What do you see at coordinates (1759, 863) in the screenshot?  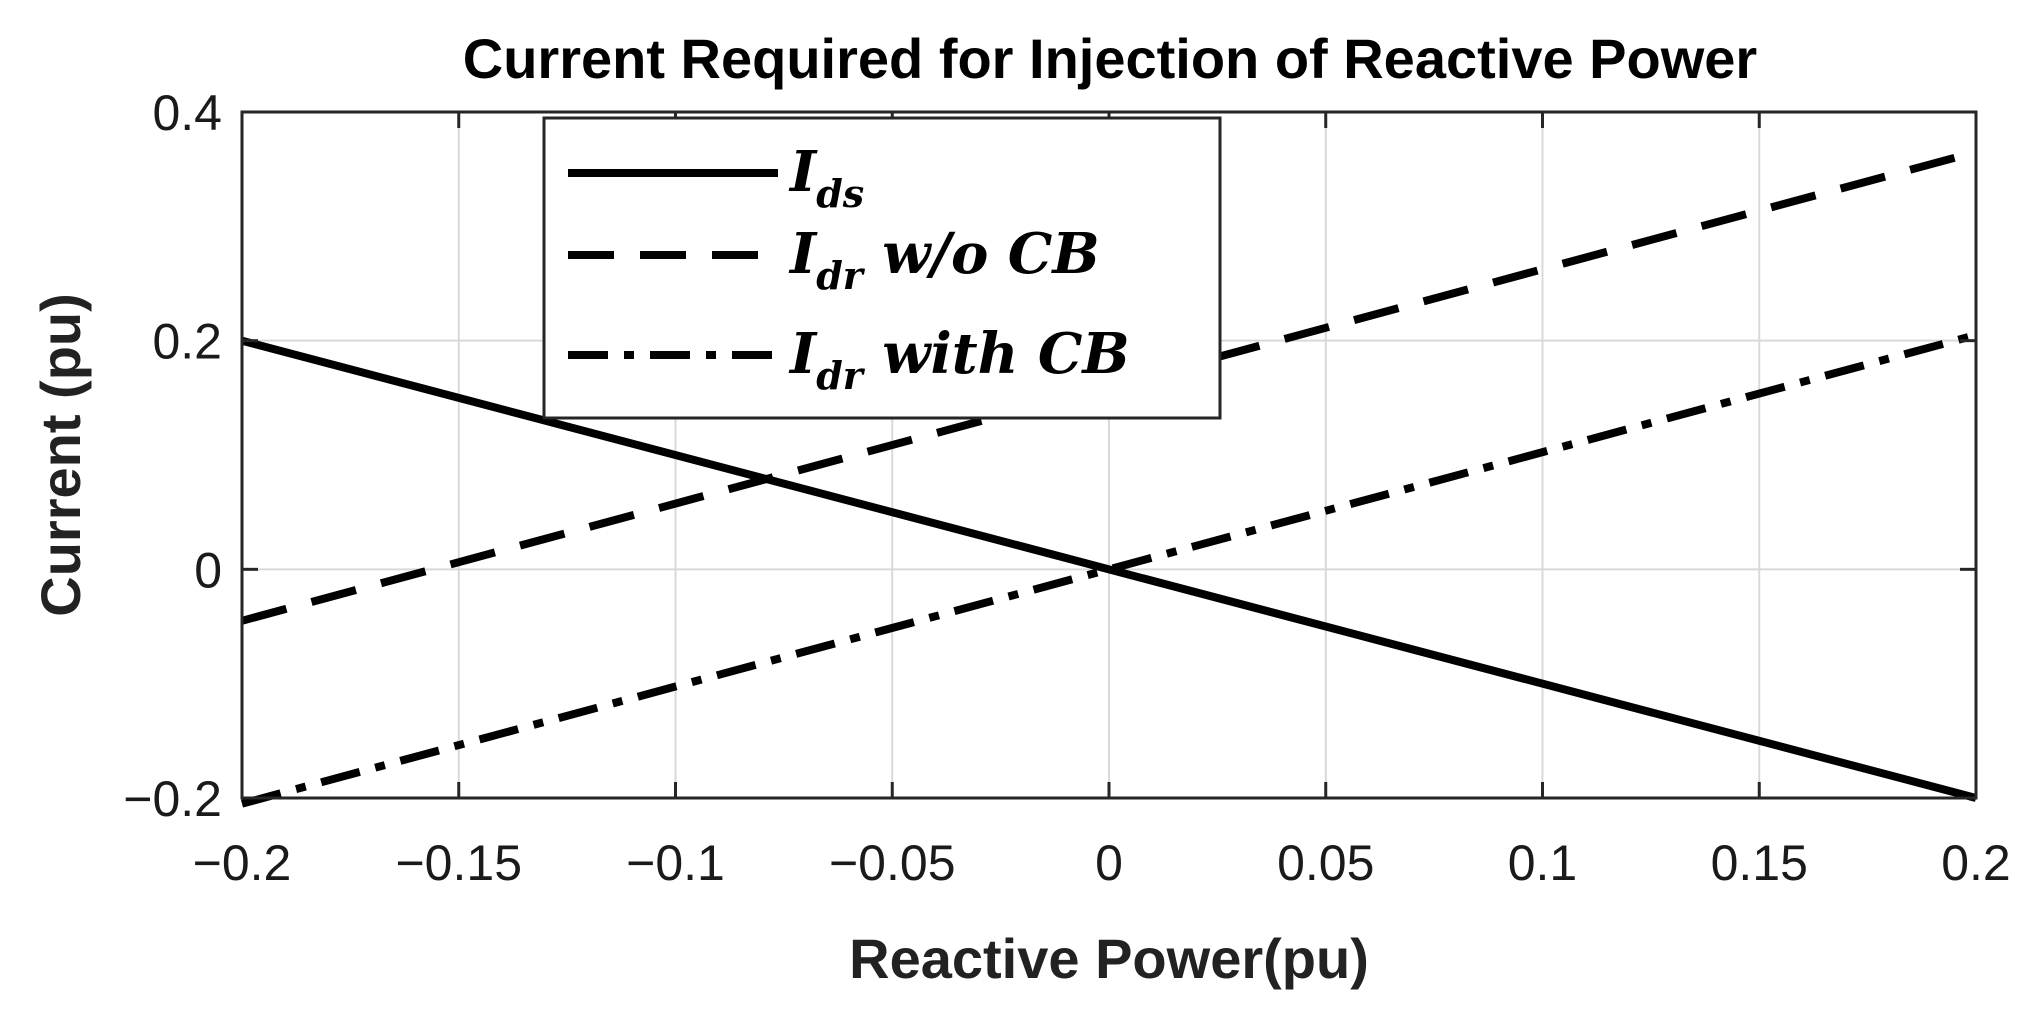 I see `x-tick-label: 0.15` at bounding box center [1759, 863].